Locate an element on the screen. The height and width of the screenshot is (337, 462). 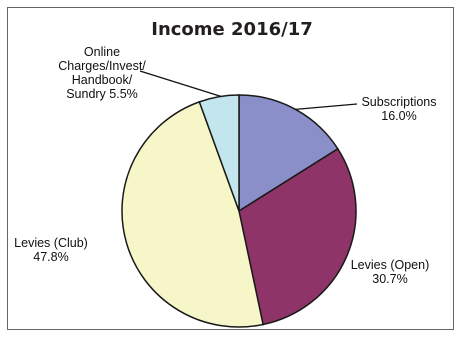
slice-label-levies-club: Levies (Club) 47.8% is located at coordinates (51, 250).